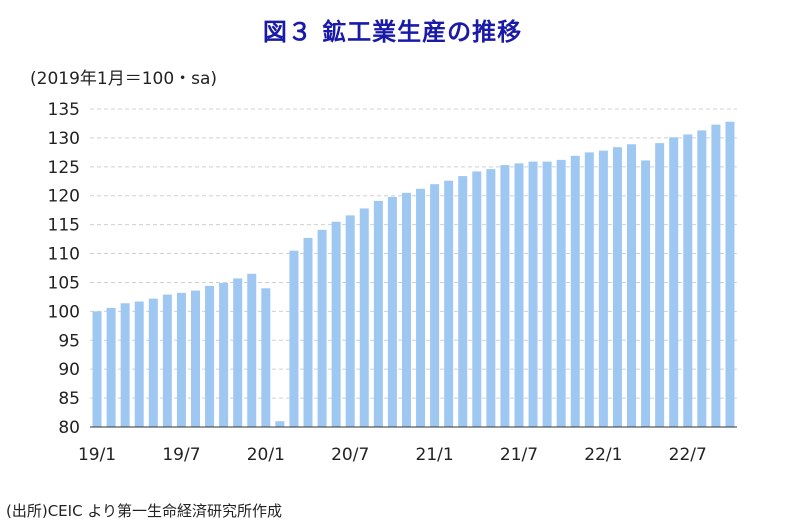 This screenshot has height=531, width=785. What do you see at coordinates (519, 455) in the screenshot?
I see `x-tick-label: 21/7` at bounding box center [519, 455].